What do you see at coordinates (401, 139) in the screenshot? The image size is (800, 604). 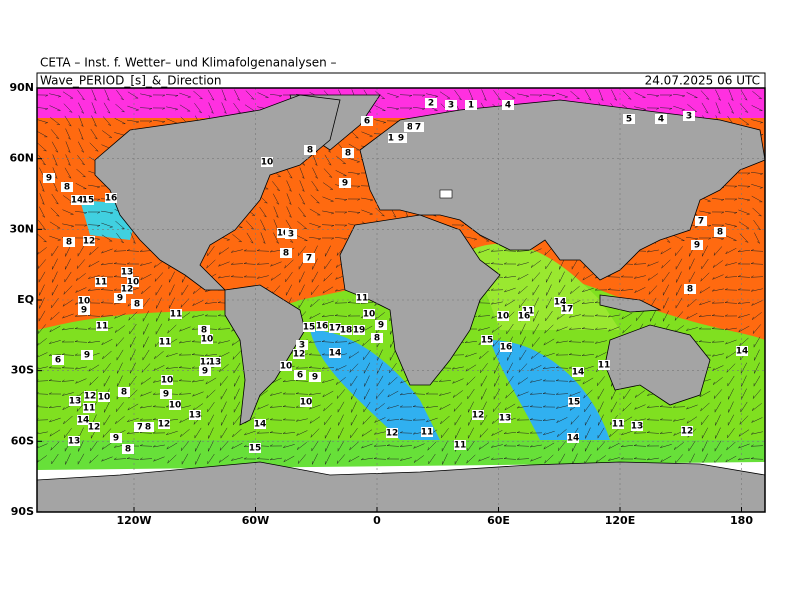 I see `period-label: 9` at bounding box center [401, 139].